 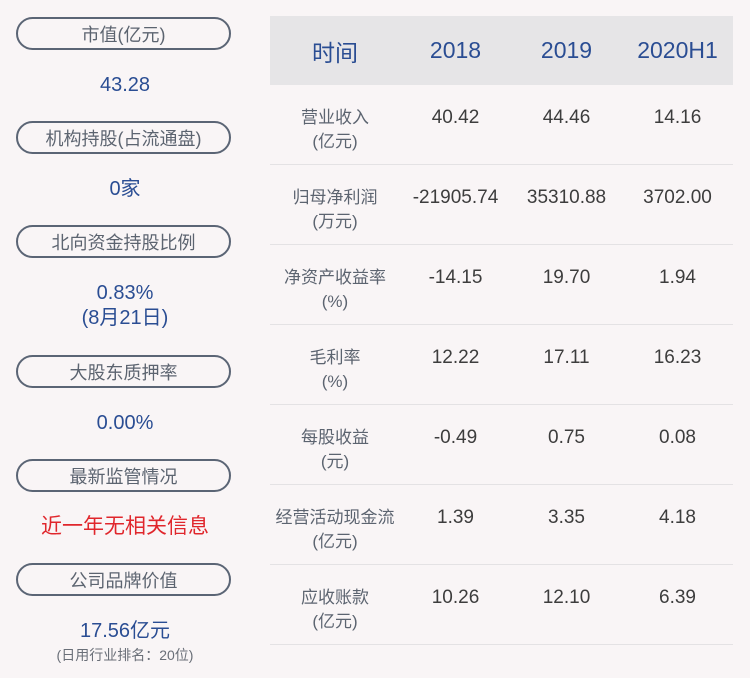 I want to click on market-cap-value: 43.28, so click(x=125, y=85).